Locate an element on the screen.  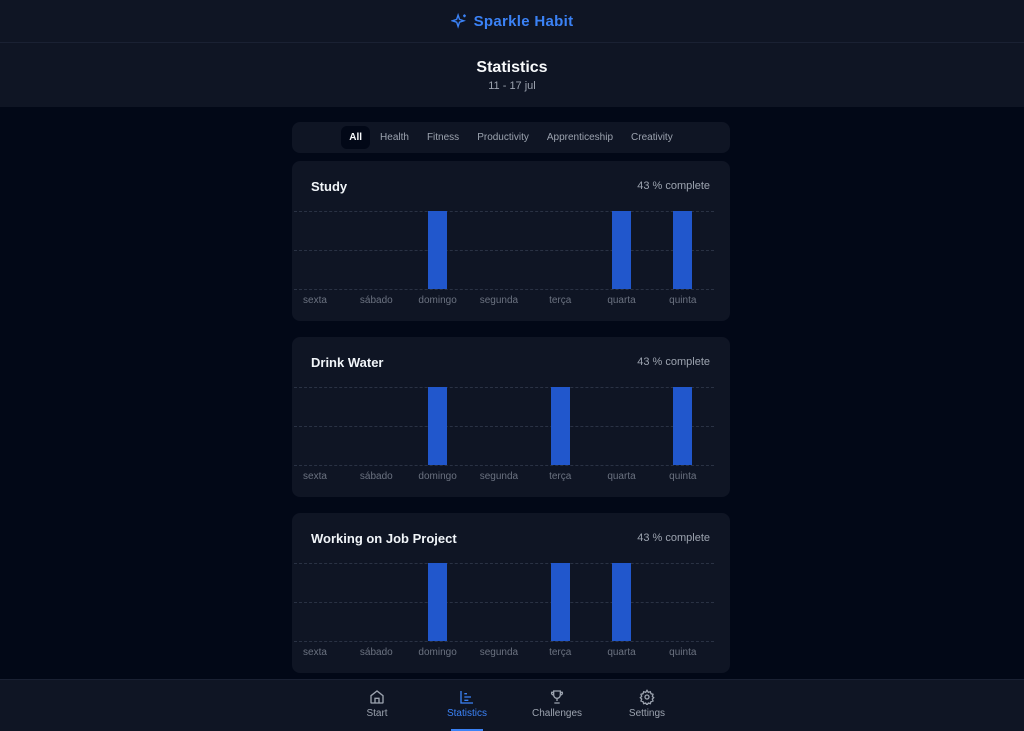
nav-label: Challenges is located at coordinates (557, 713).